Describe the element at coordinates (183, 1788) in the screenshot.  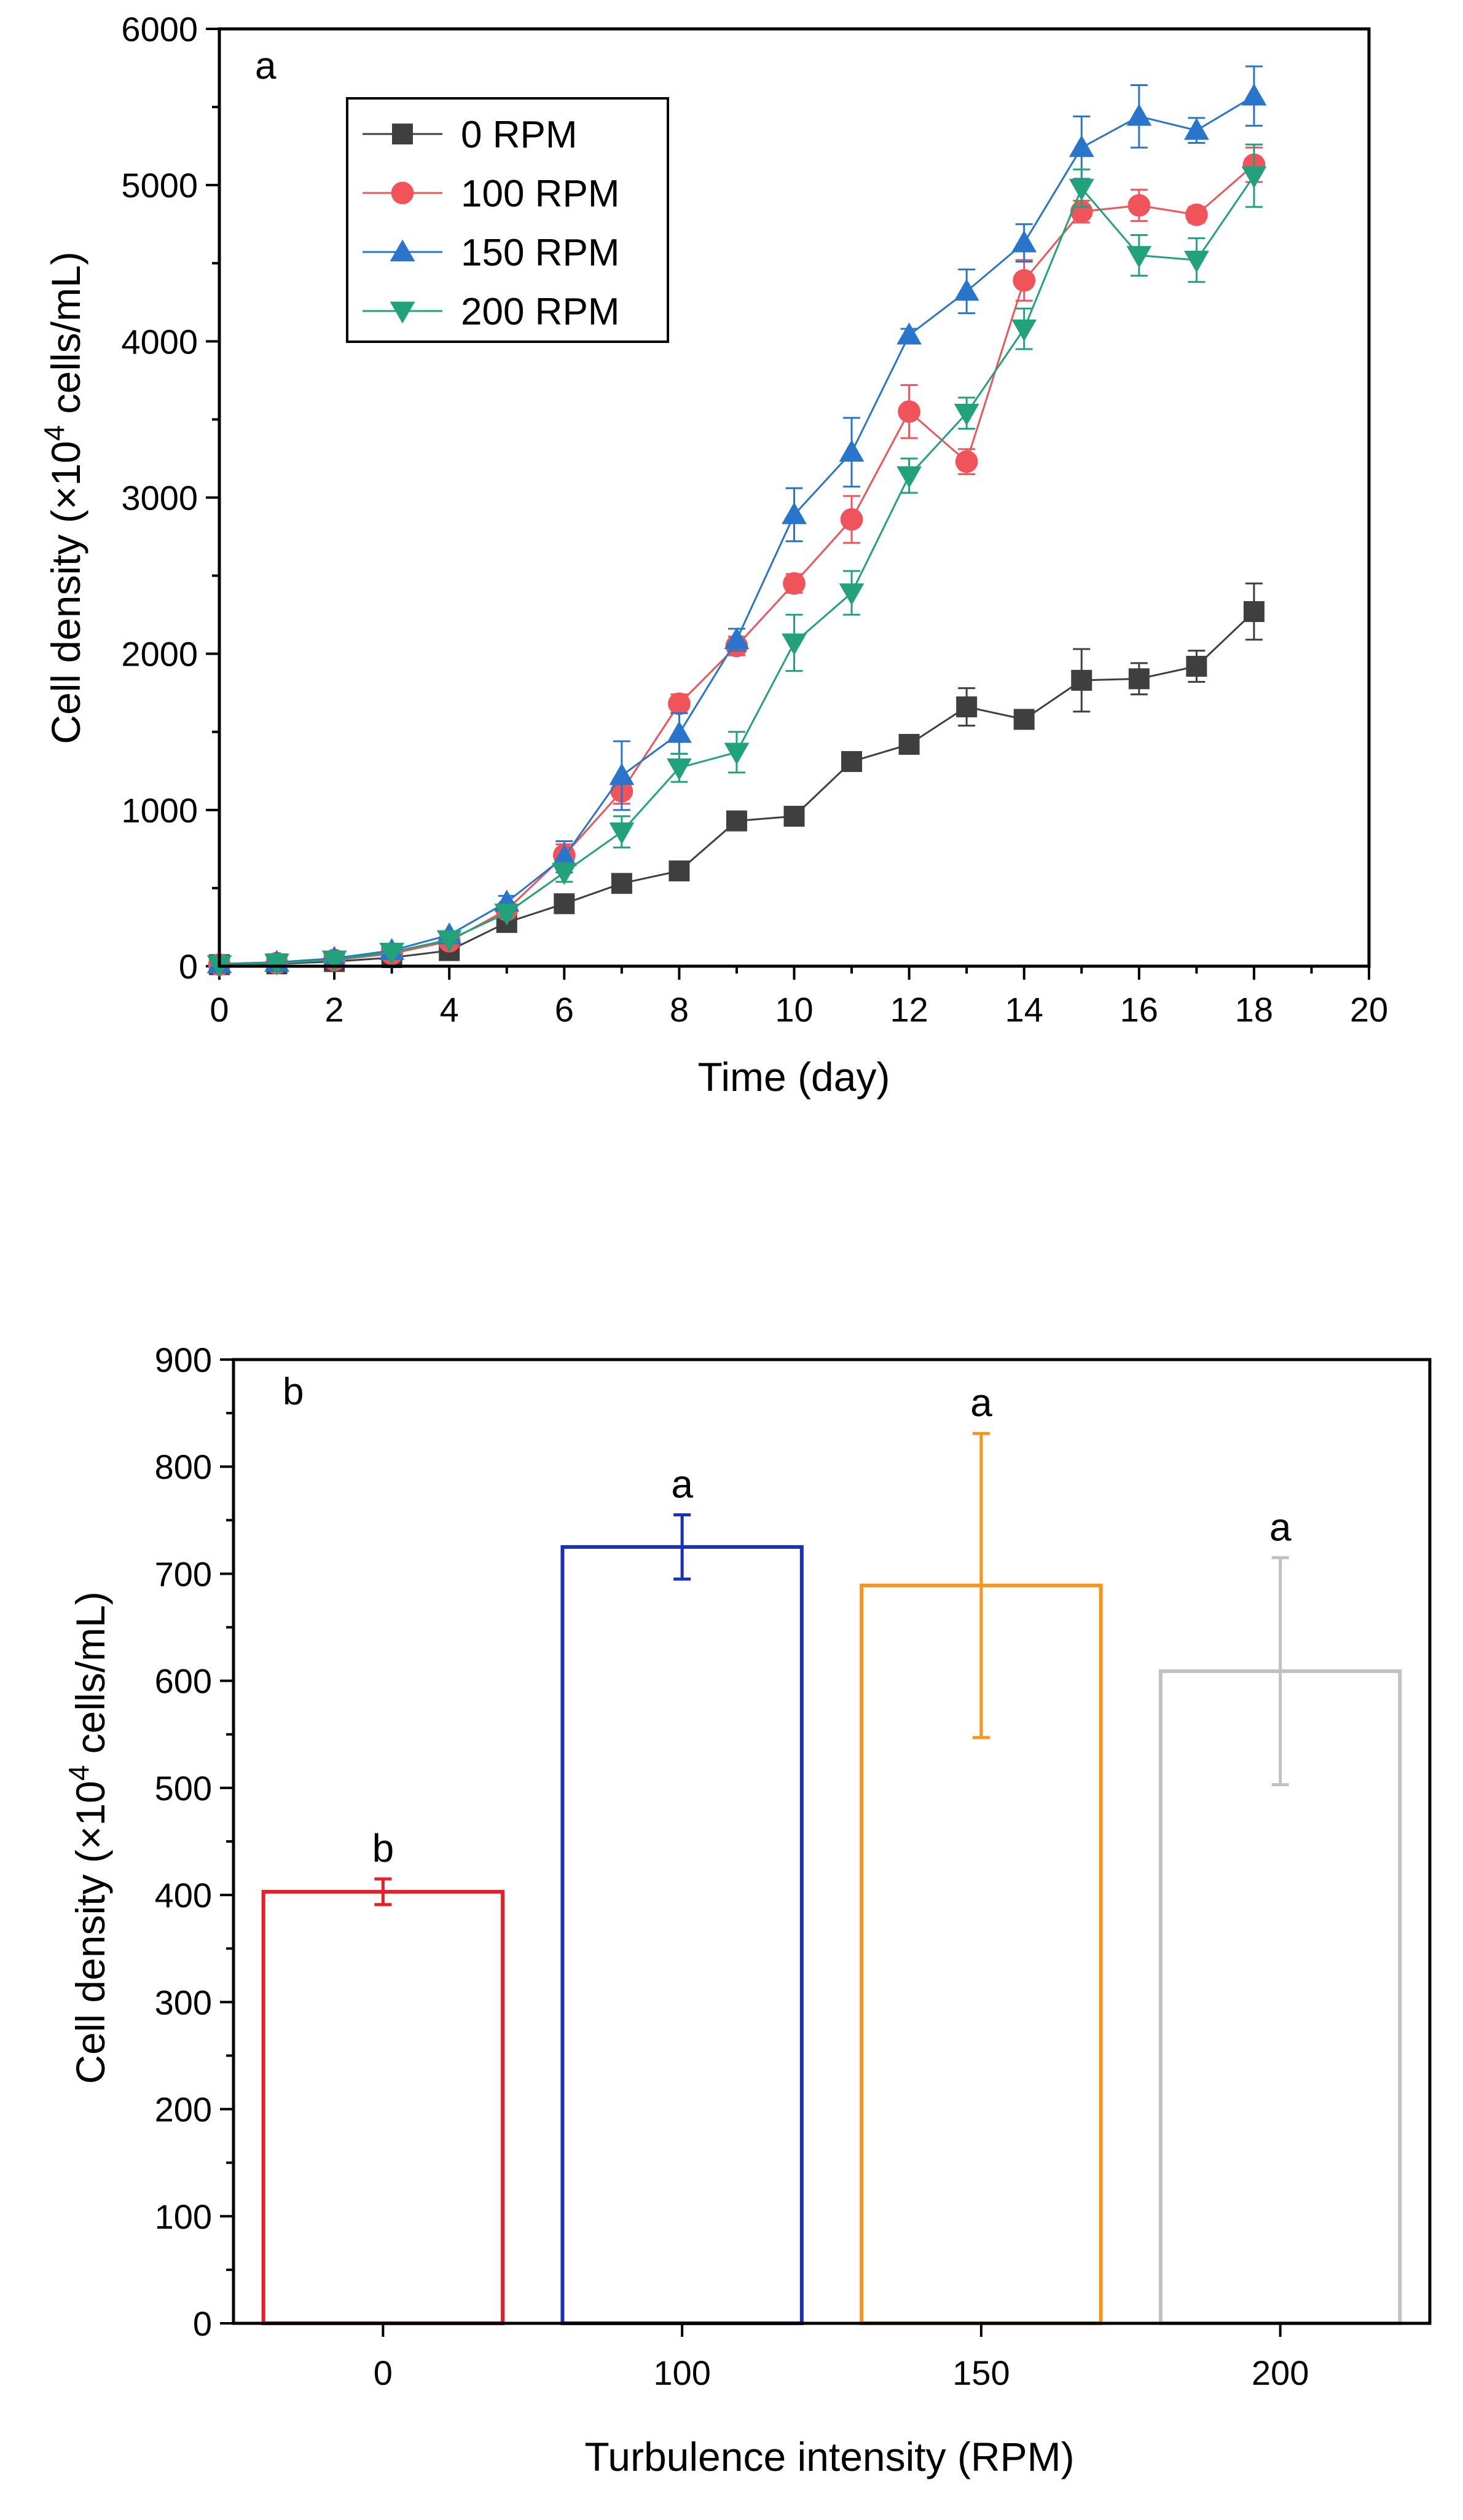
I see `y-tick-label-b: 500` at that location.